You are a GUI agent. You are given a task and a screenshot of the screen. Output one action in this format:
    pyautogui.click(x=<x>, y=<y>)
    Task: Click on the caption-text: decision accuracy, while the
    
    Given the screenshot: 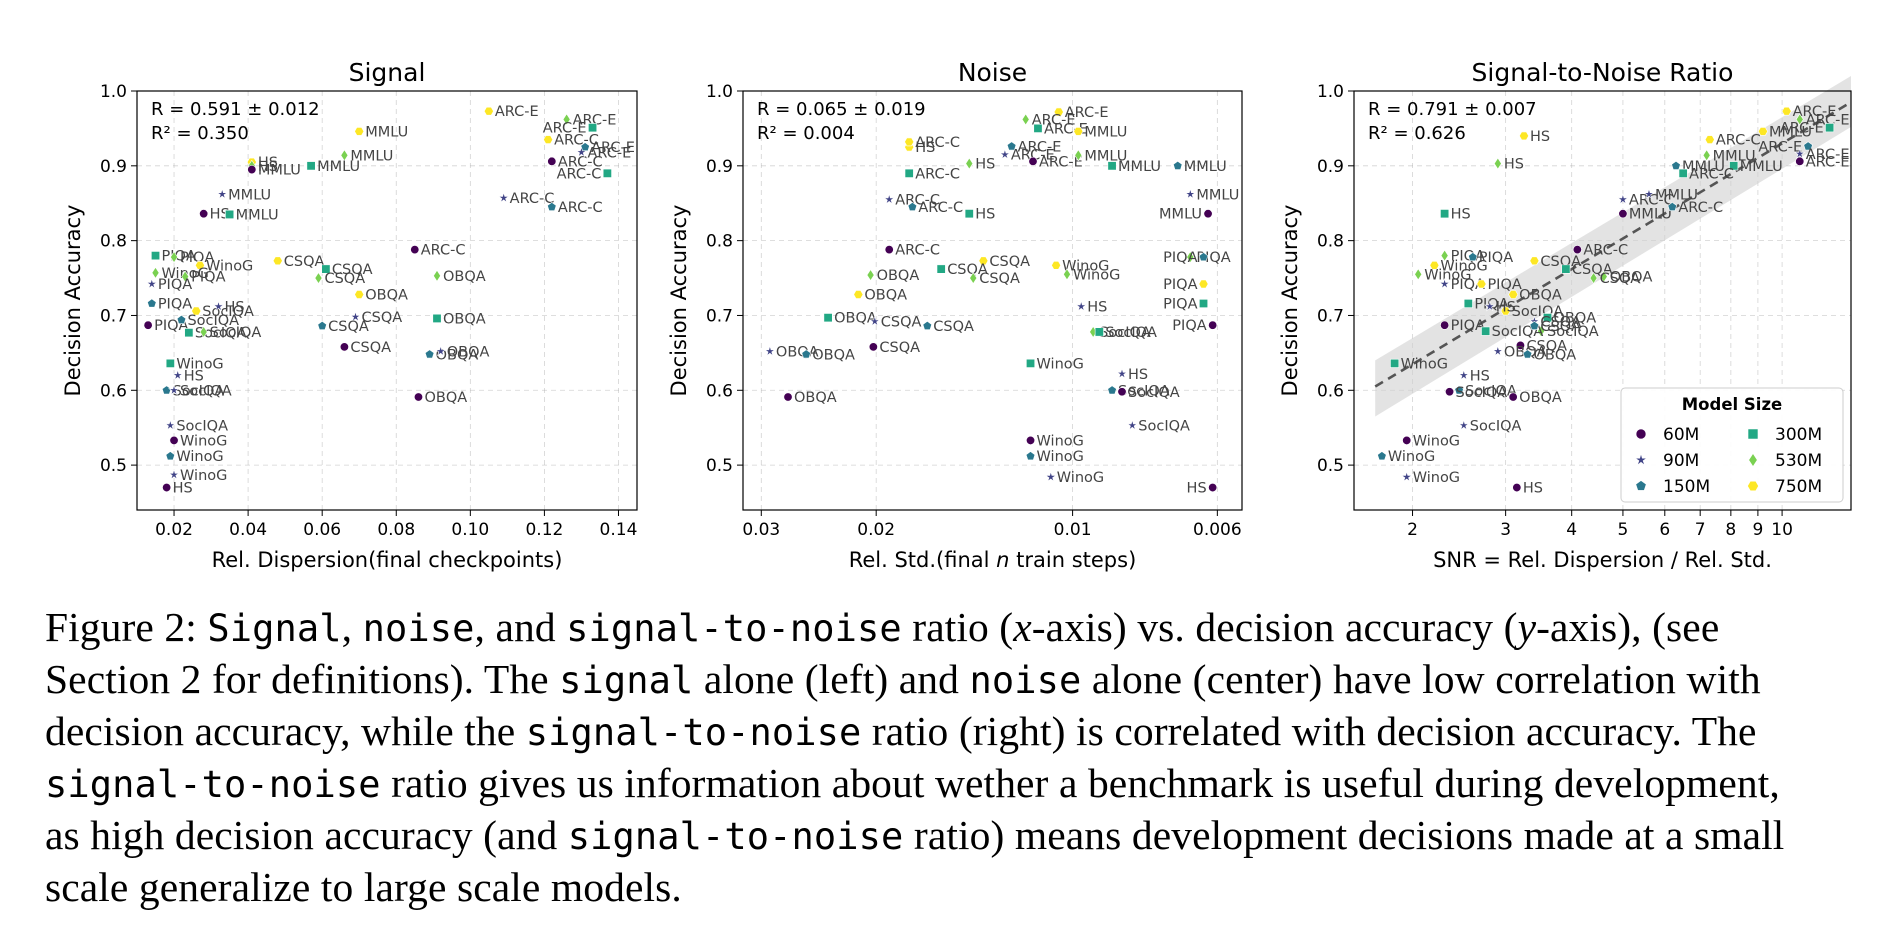 What is the action you would take?
    pyautogui.click(x=285, y=731)
    